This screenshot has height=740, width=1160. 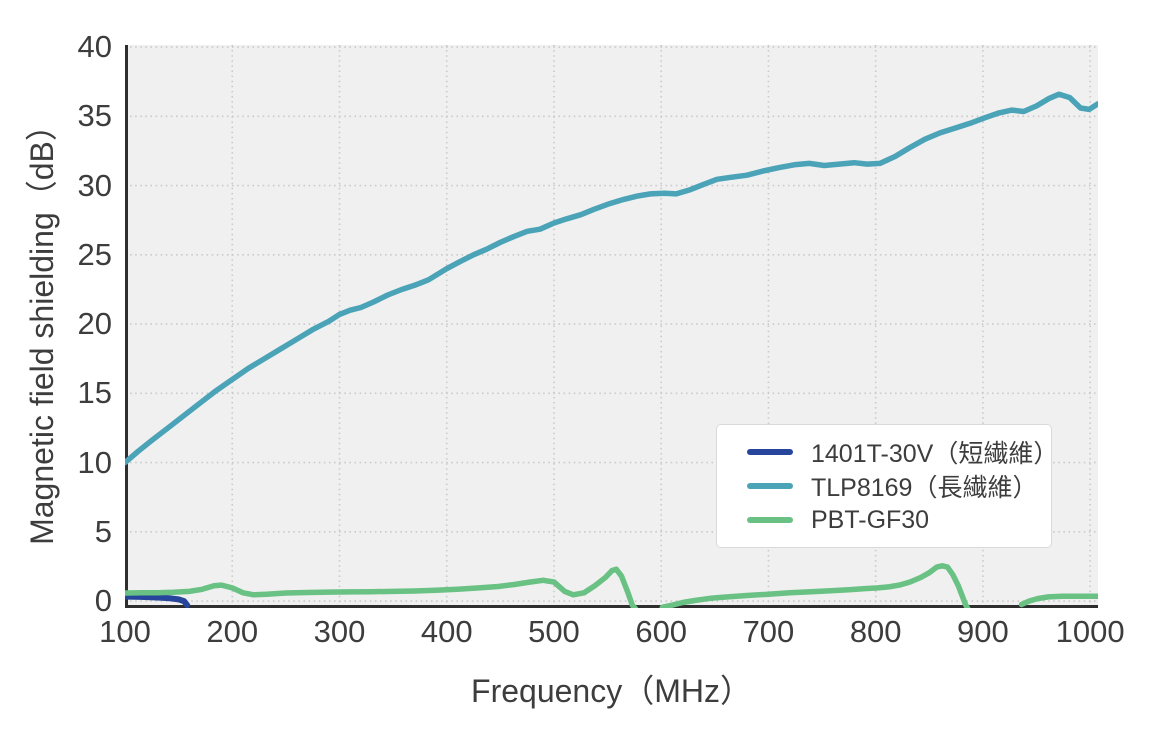 I want to click on y-tick-label: 25, so click(x=94, y=254).